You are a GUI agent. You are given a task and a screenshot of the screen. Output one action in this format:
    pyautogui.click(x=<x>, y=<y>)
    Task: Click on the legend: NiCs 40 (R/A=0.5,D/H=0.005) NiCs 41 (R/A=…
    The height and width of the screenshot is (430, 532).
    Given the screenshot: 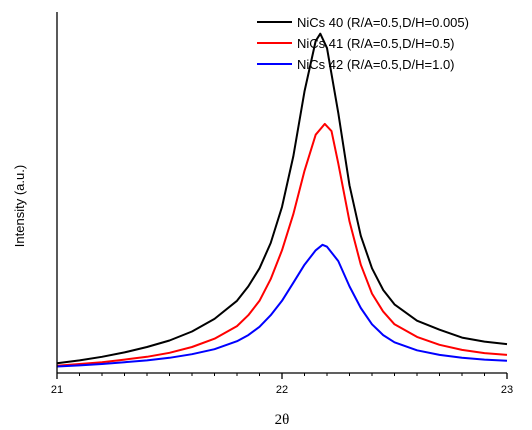 What is the action you would take?
    pyautogui.click(x=363, y=43)
    